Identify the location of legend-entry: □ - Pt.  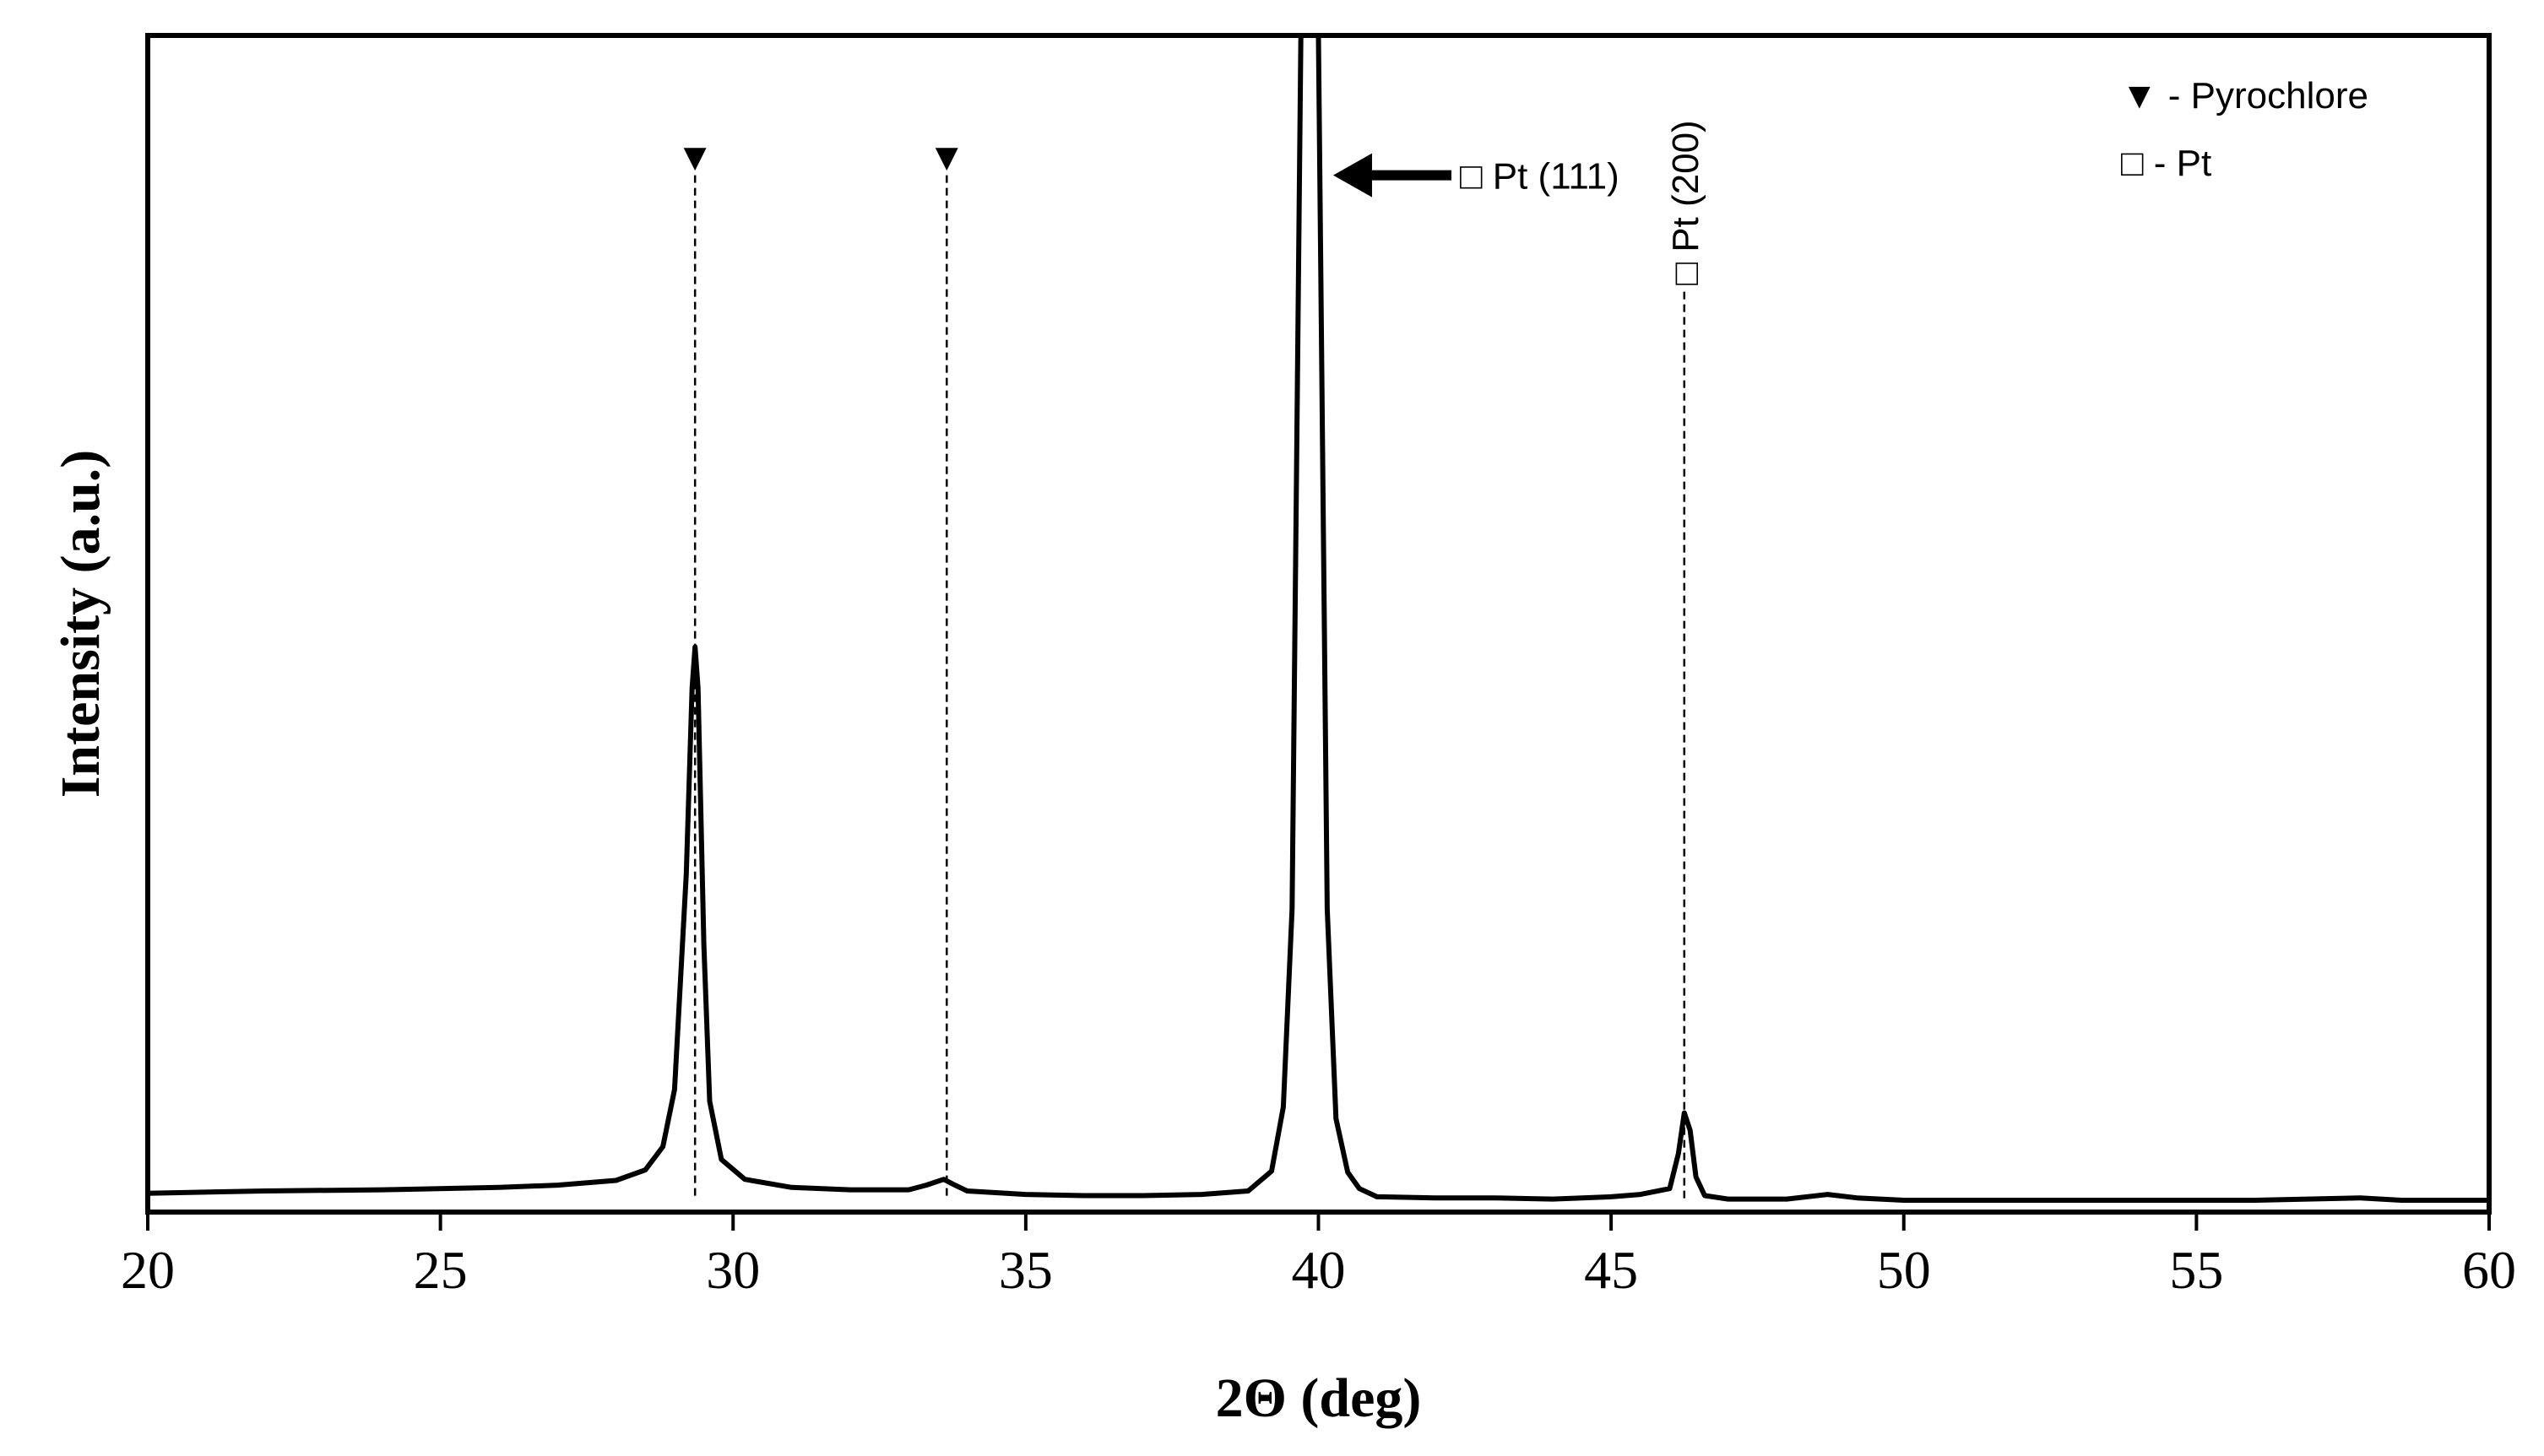
(2166, 163).